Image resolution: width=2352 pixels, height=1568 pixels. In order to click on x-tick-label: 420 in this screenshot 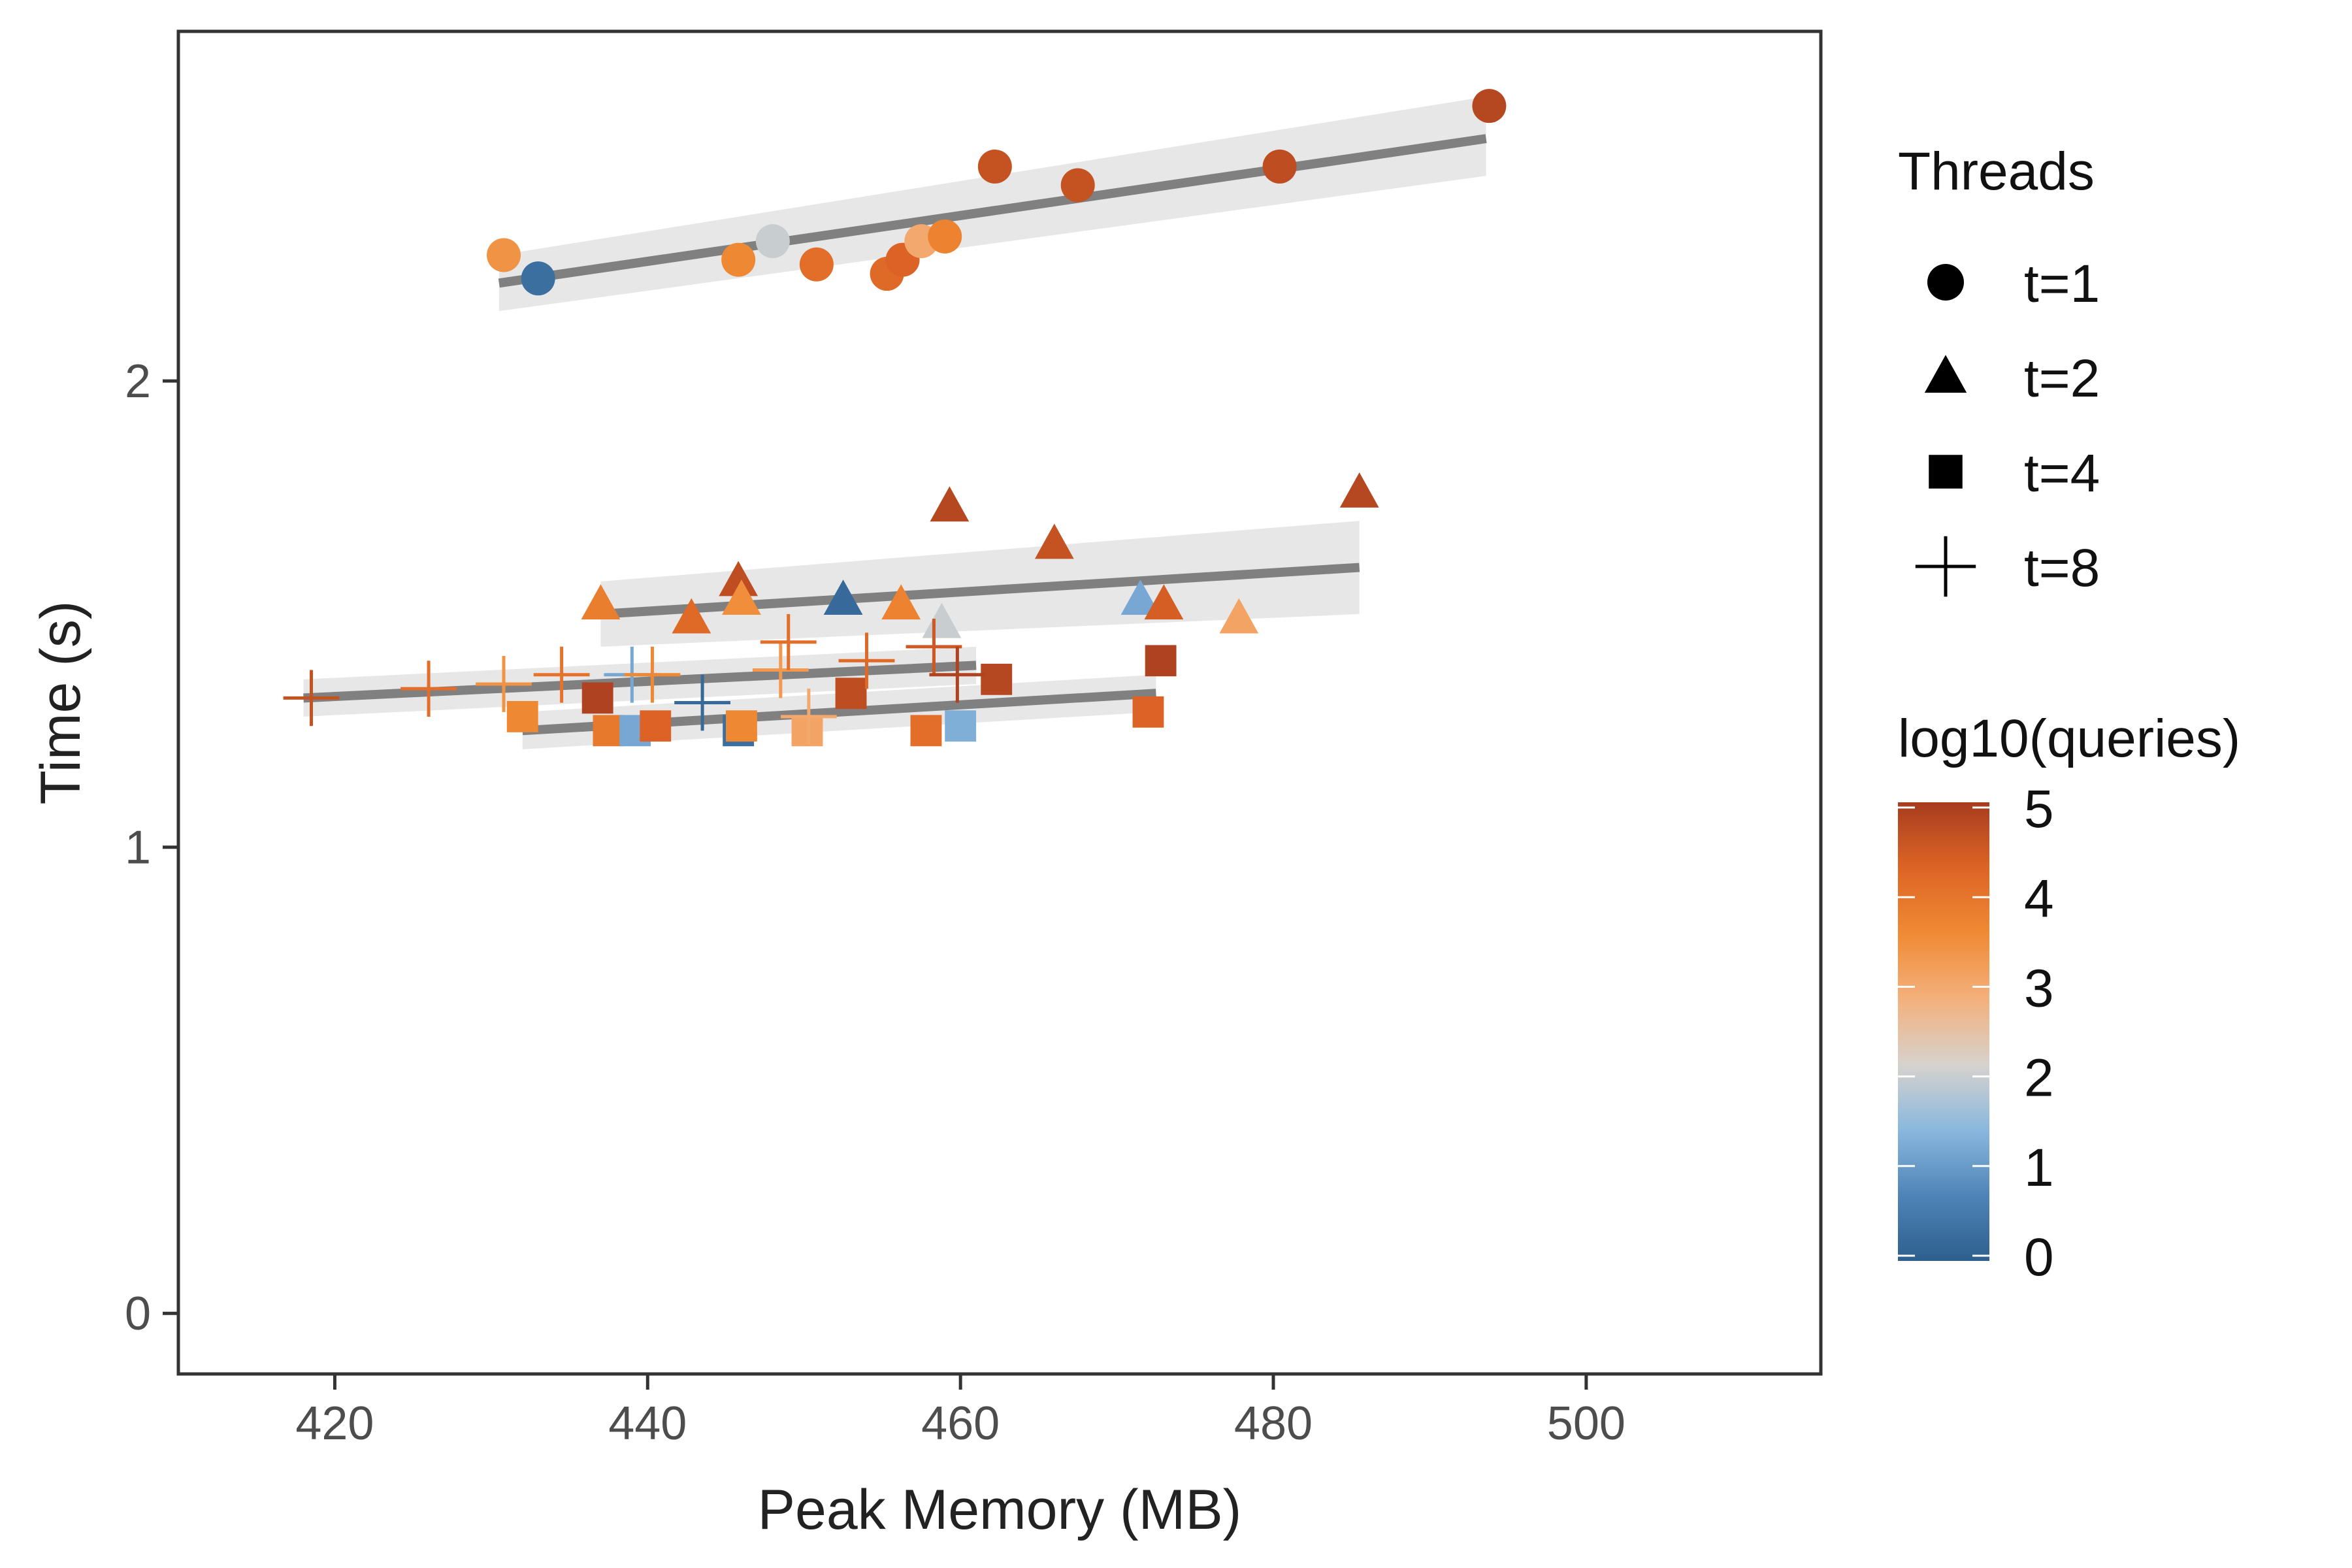, I will do `click(334, 1423)`.